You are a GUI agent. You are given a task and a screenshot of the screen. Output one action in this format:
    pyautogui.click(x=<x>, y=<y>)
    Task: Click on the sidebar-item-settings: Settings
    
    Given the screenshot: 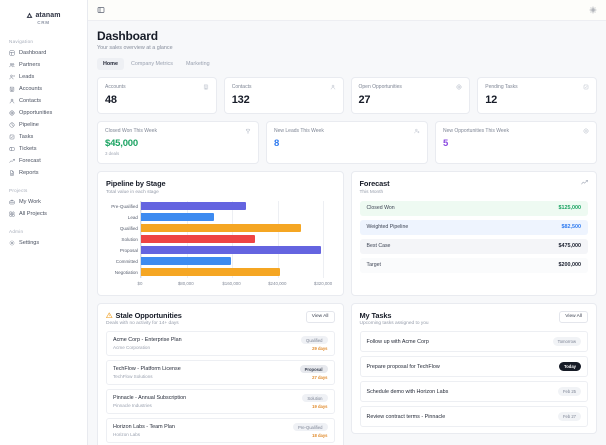 What is the action you would take?
    pyautogui.click(x=43, y=243)
    